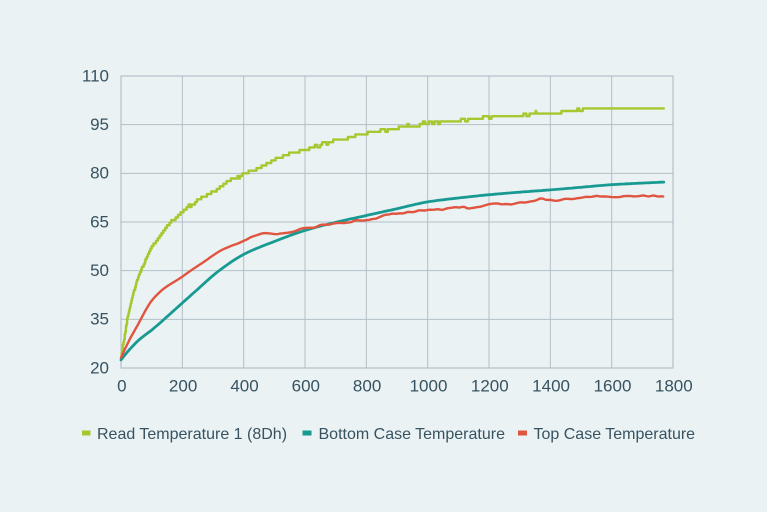  Describe the element at coordinates (551, 386) in the screenshot. I see `svg-text: 1400` at that location.